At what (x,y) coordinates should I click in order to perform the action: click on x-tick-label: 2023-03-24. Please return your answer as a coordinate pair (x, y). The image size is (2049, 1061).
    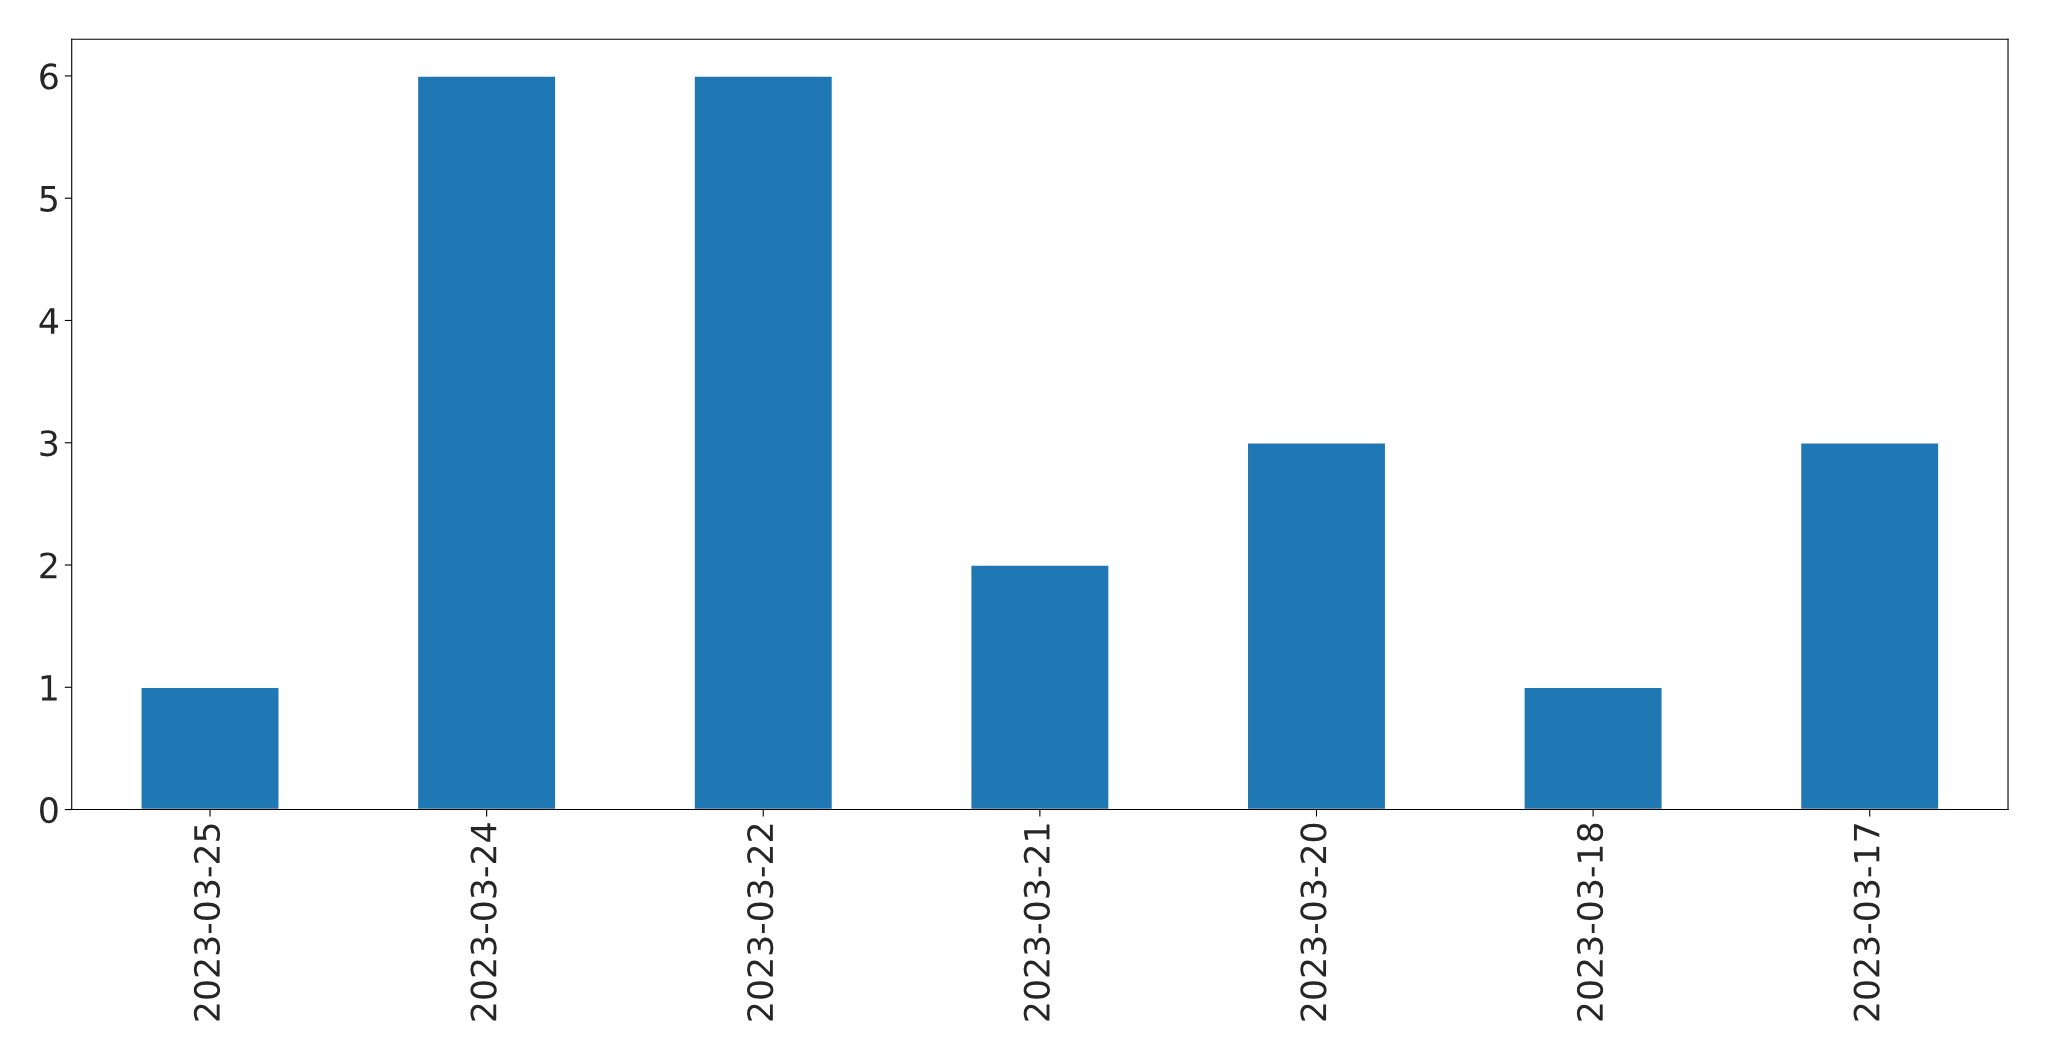
    Looking at the image, I should click on (483, 922).